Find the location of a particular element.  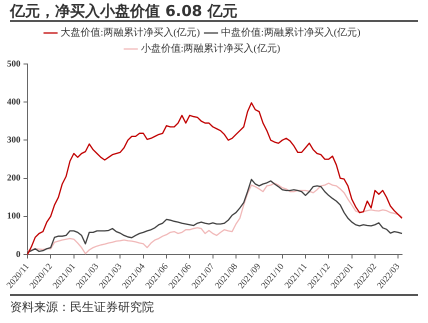

legend-label: 小盘价值:两融累计净买入(亿元) is located at coordinates (210, 48).